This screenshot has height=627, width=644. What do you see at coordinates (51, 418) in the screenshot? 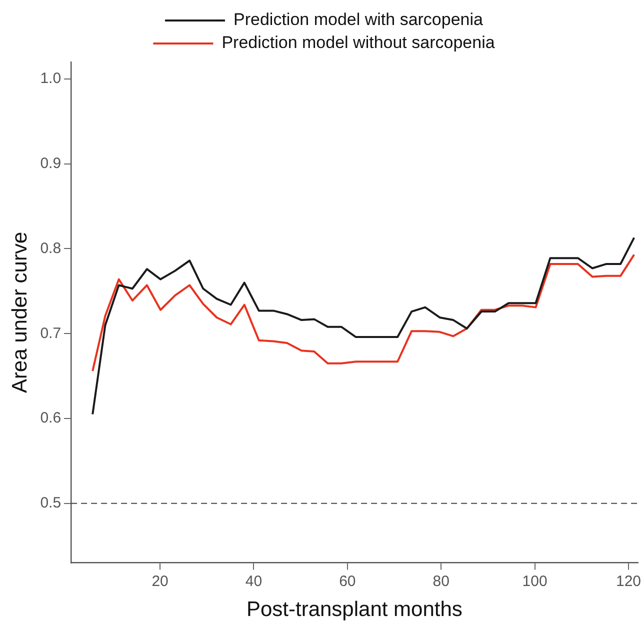
I see `y-tick-label: 0.6` at bounding box center [51, 418].